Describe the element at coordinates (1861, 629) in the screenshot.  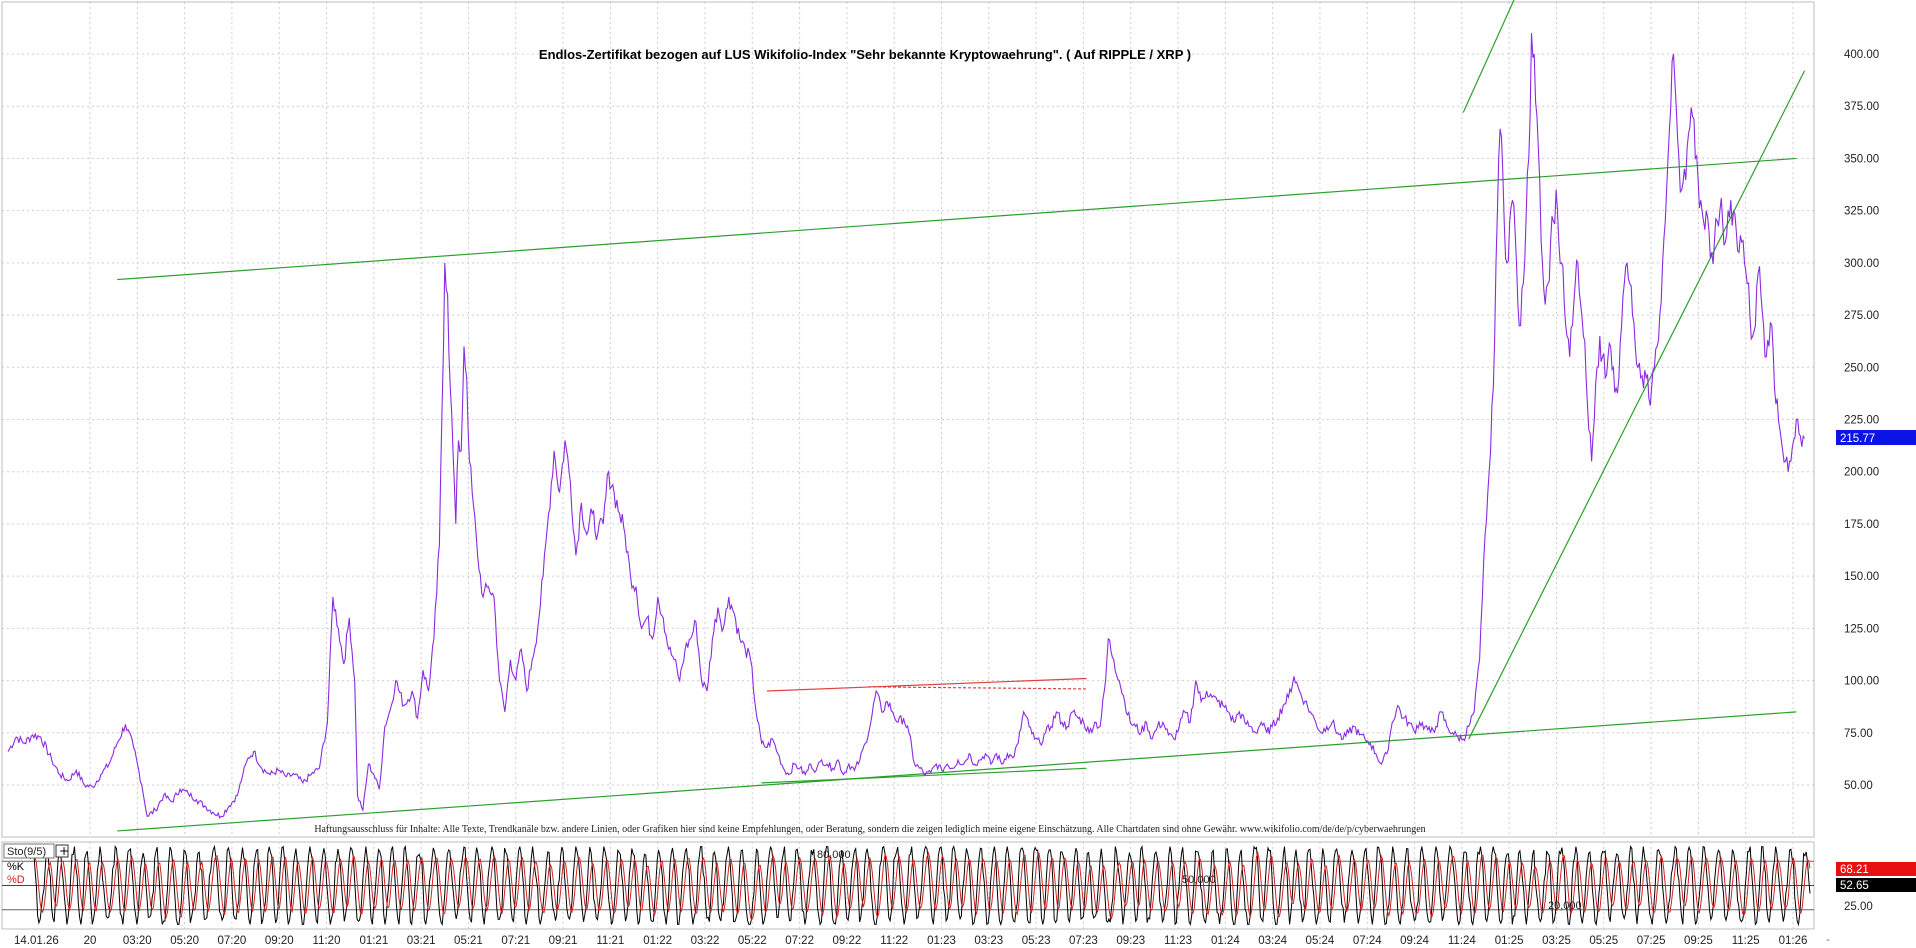
I see `y-tick-label: 125.00` at that location.